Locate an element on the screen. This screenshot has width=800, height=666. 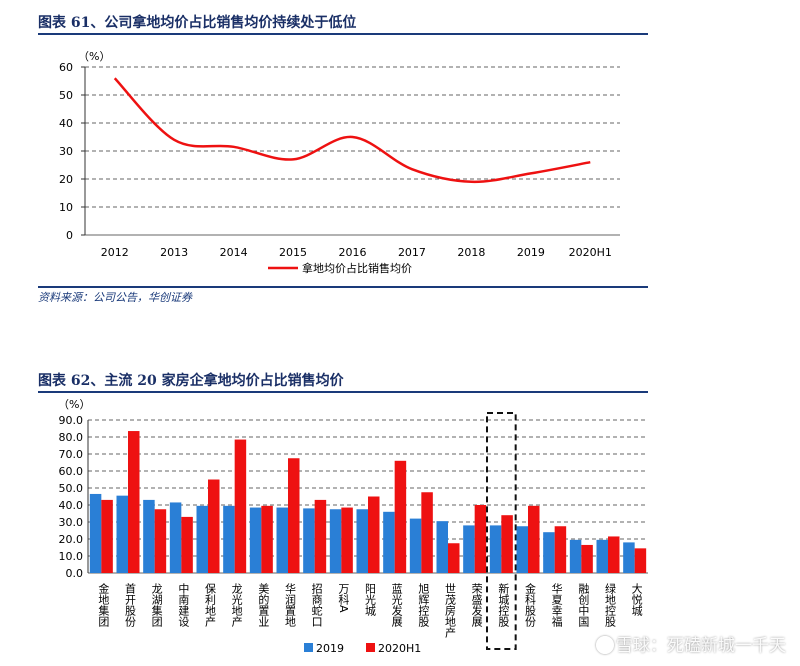
x-tick-label: 龙湖集团 is located at coordinates (156, 605).